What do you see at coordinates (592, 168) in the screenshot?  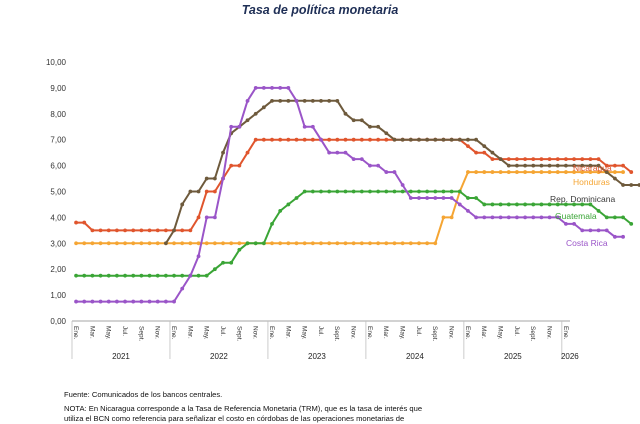 I see `series-label: Nicaragua` at bounding box center [592, 168].